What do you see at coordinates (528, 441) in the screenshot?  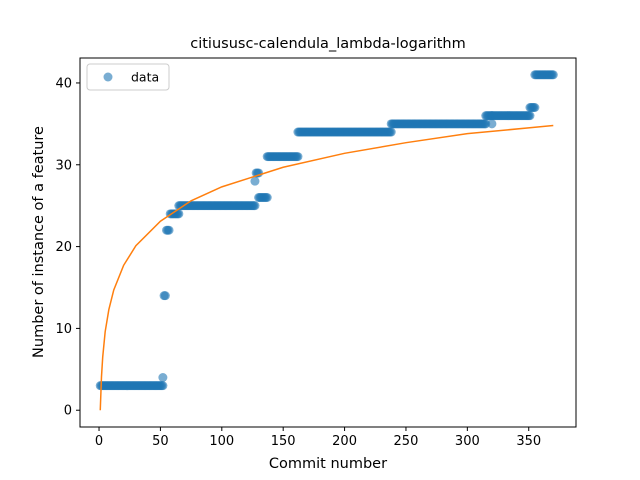 I see `x-tick-label: 350` at bounding box center [528, 441].